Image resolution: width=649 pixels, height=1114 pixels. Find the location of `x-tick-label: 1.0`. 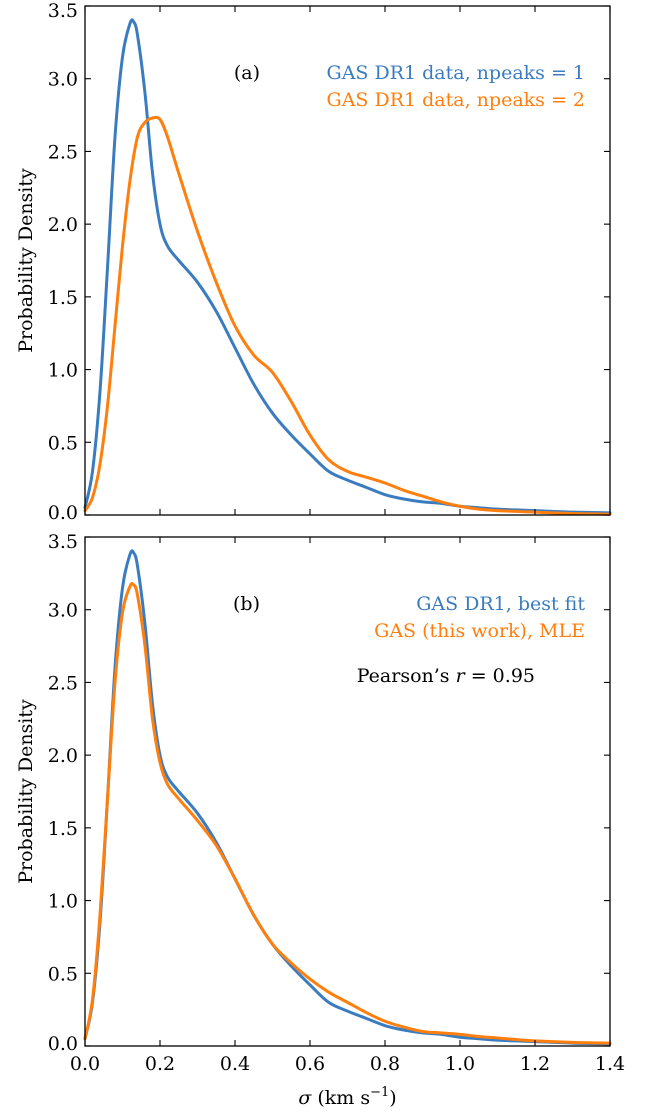

x-tick-label: 1.0 is located at coordinates (460, 1064).